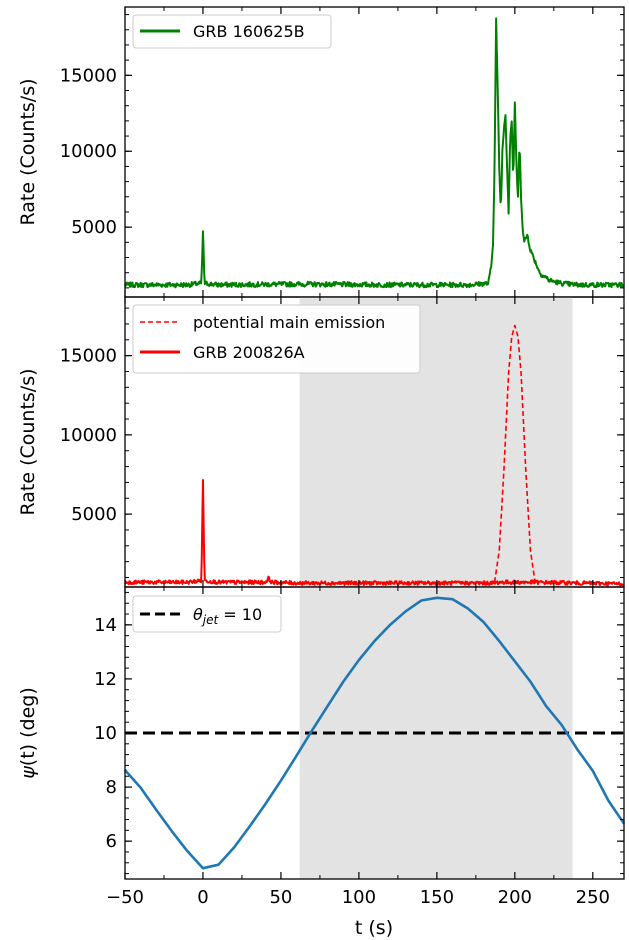 The height and width of the screenshot is (940, 629). Describe the element at coordinates (289, 322) in the screenshot. I see `middle-legend-label-main-emission: potential main emission` at that location.